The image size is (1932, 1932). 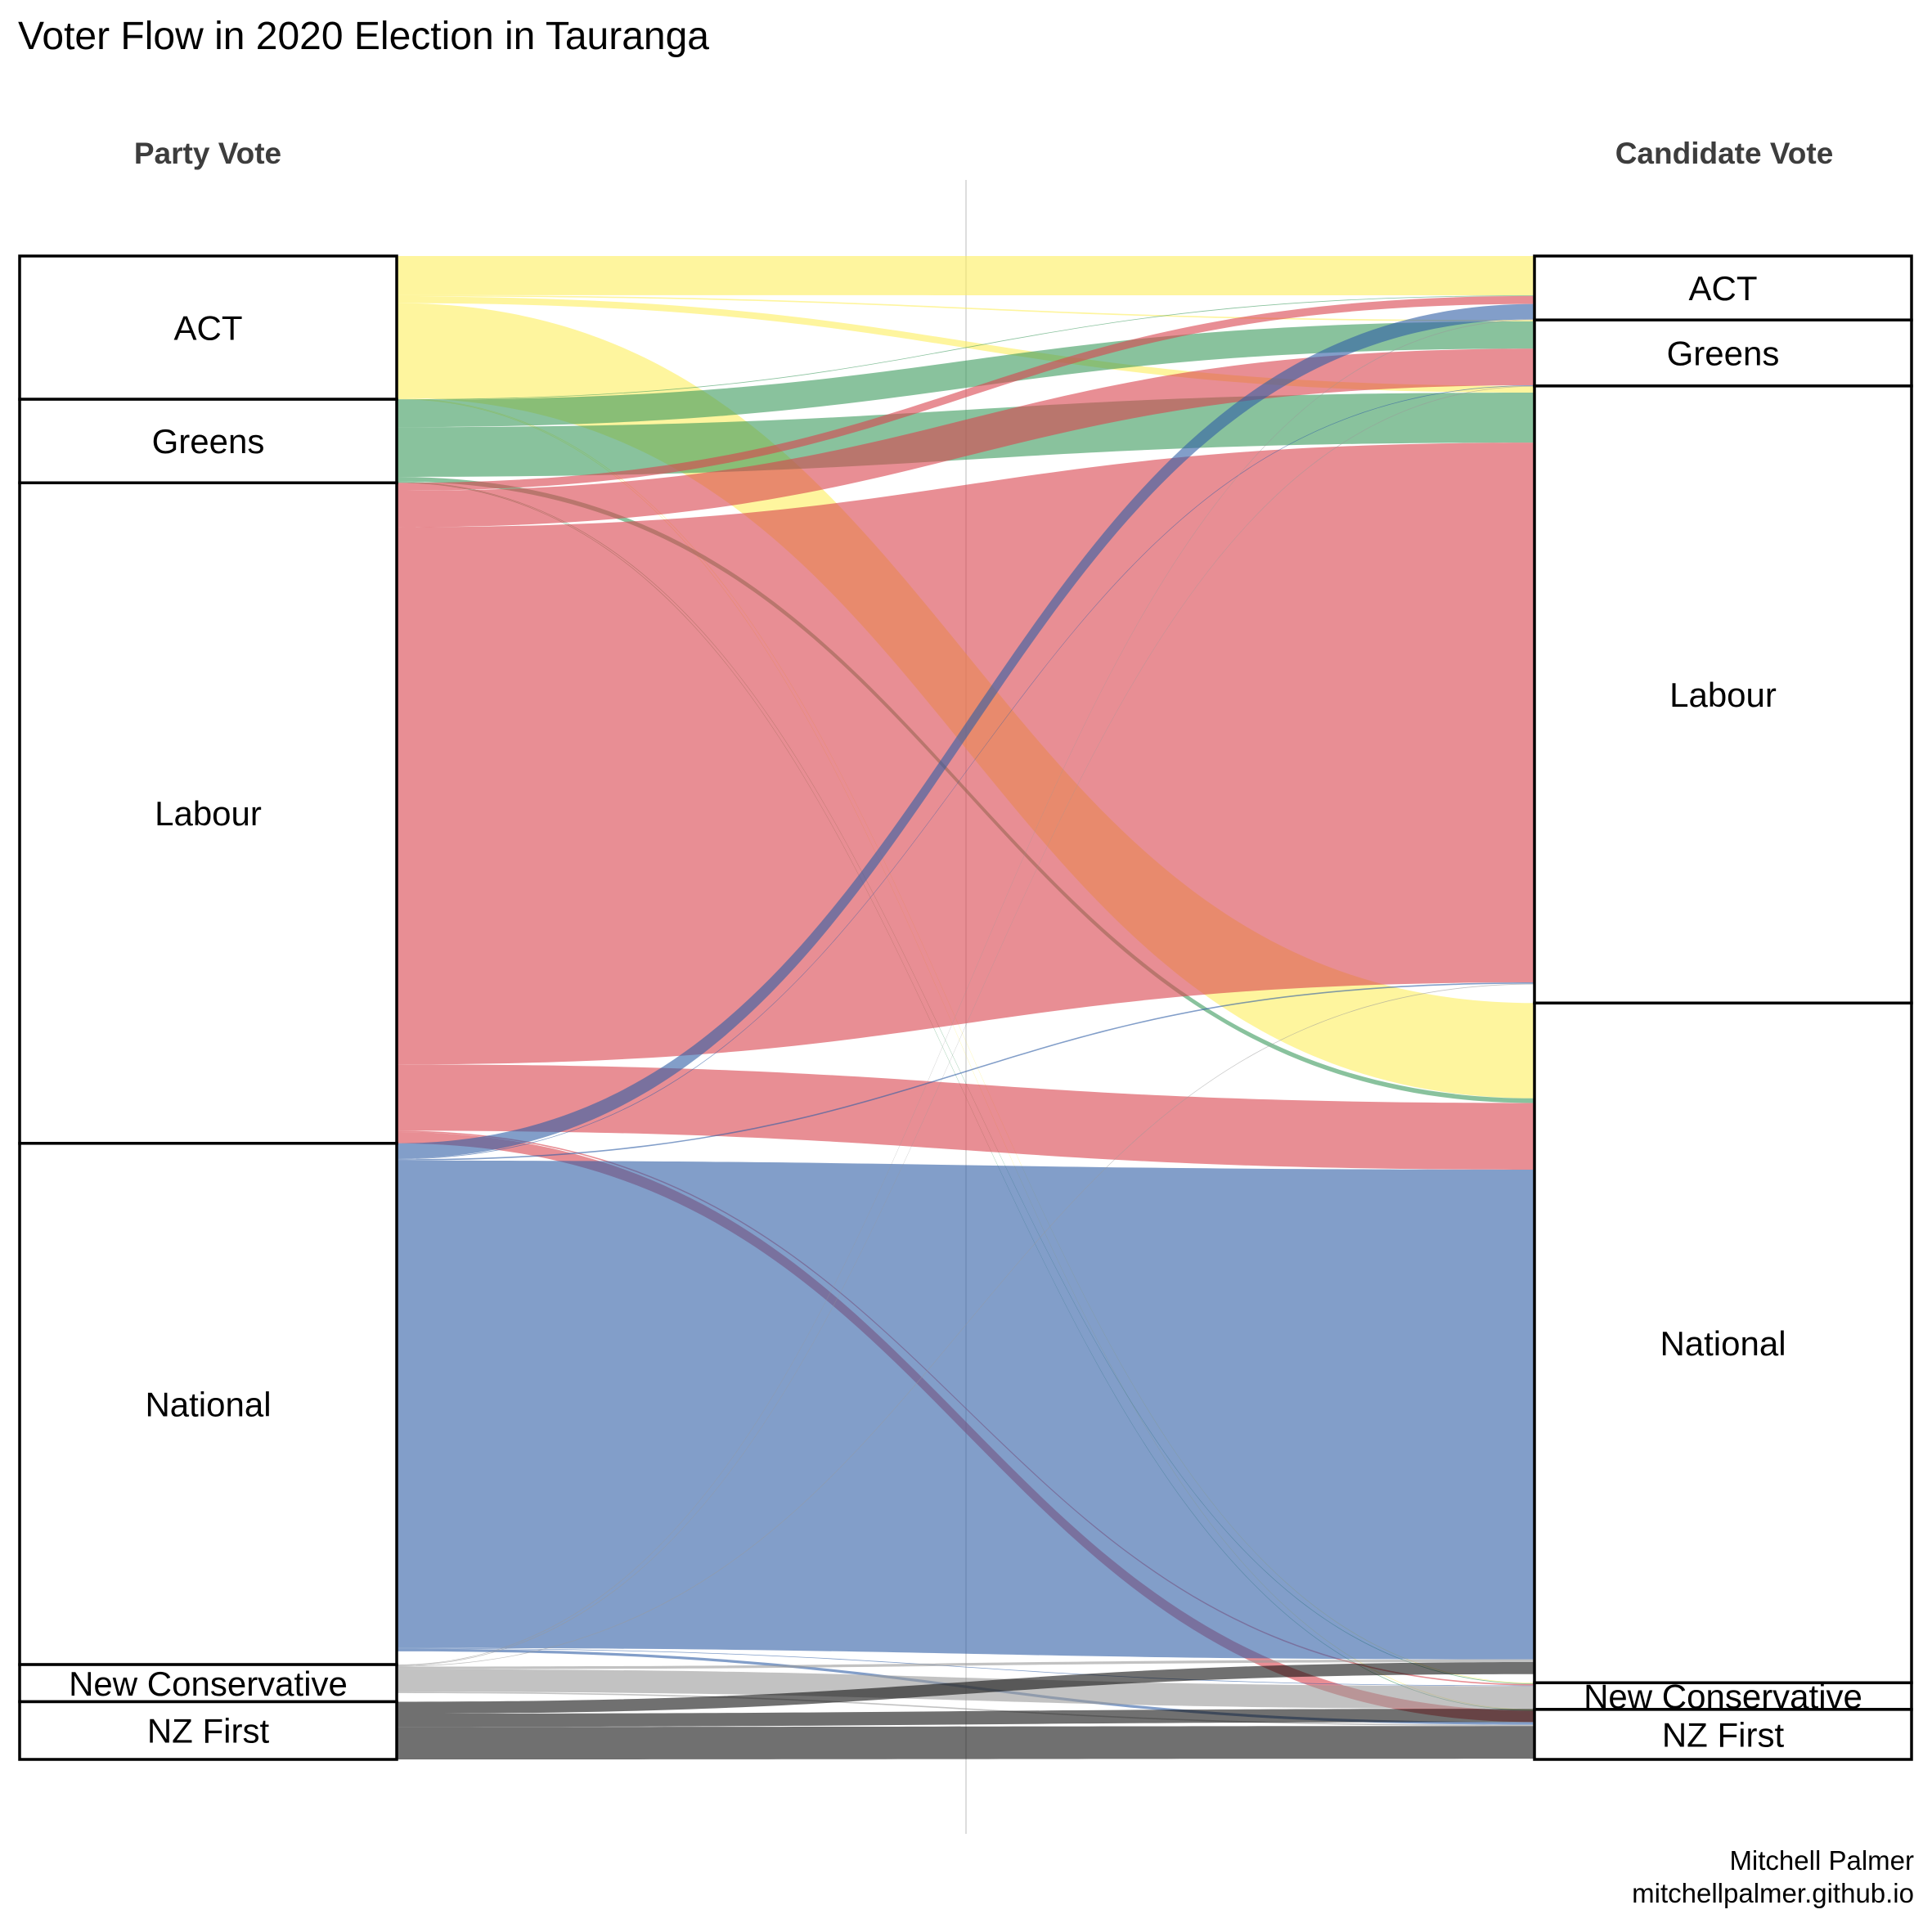 I want to click on candidate-node-label-act: ACT, so click(x=1724, y=288).